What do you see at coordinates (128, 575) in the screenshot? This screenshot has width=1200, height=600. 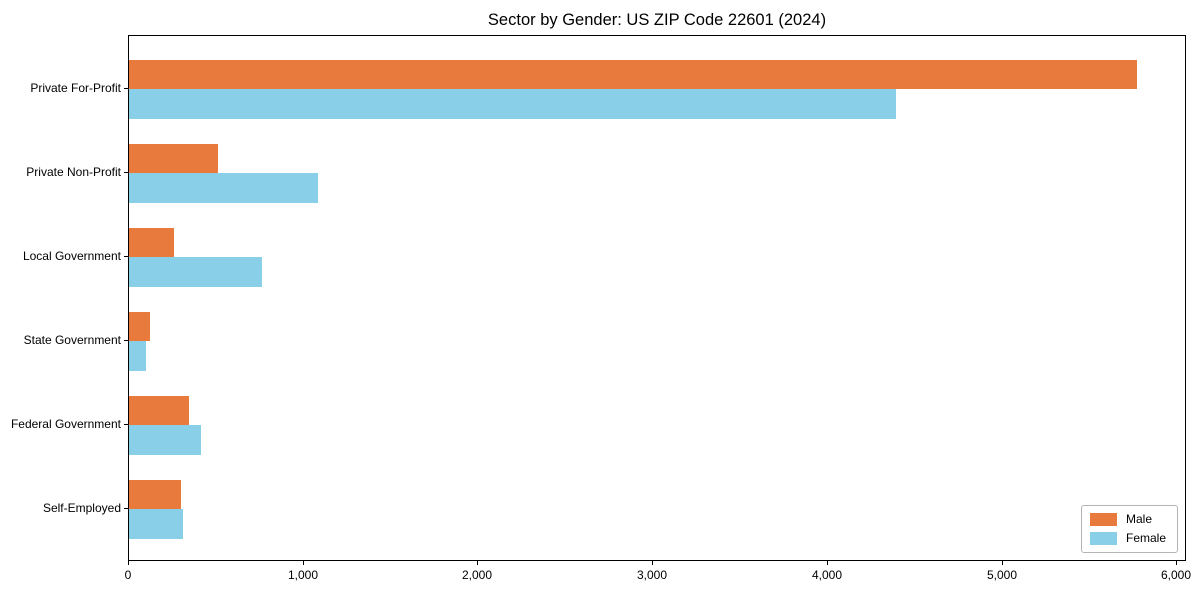 I see `x-tick-label-0: 0` at bounding box center [128, 575].